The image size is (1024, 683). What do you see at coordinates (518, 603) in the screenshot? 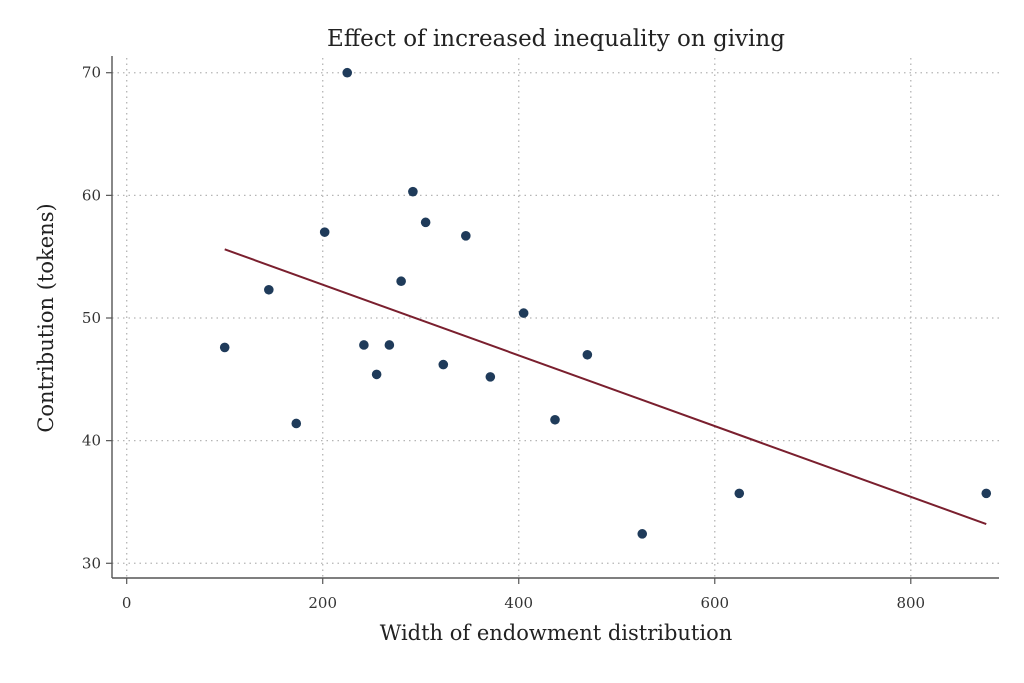
I see `x-tick-label: 400` at bounding box center [518, 603].